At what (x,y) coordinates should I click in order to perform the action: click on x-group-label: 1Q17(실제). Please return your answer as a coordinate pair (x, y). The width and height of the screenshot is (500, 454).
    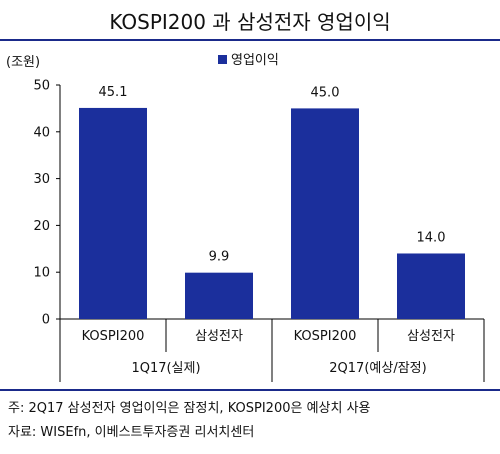
    Looking at the image, I should click on (165, 368).